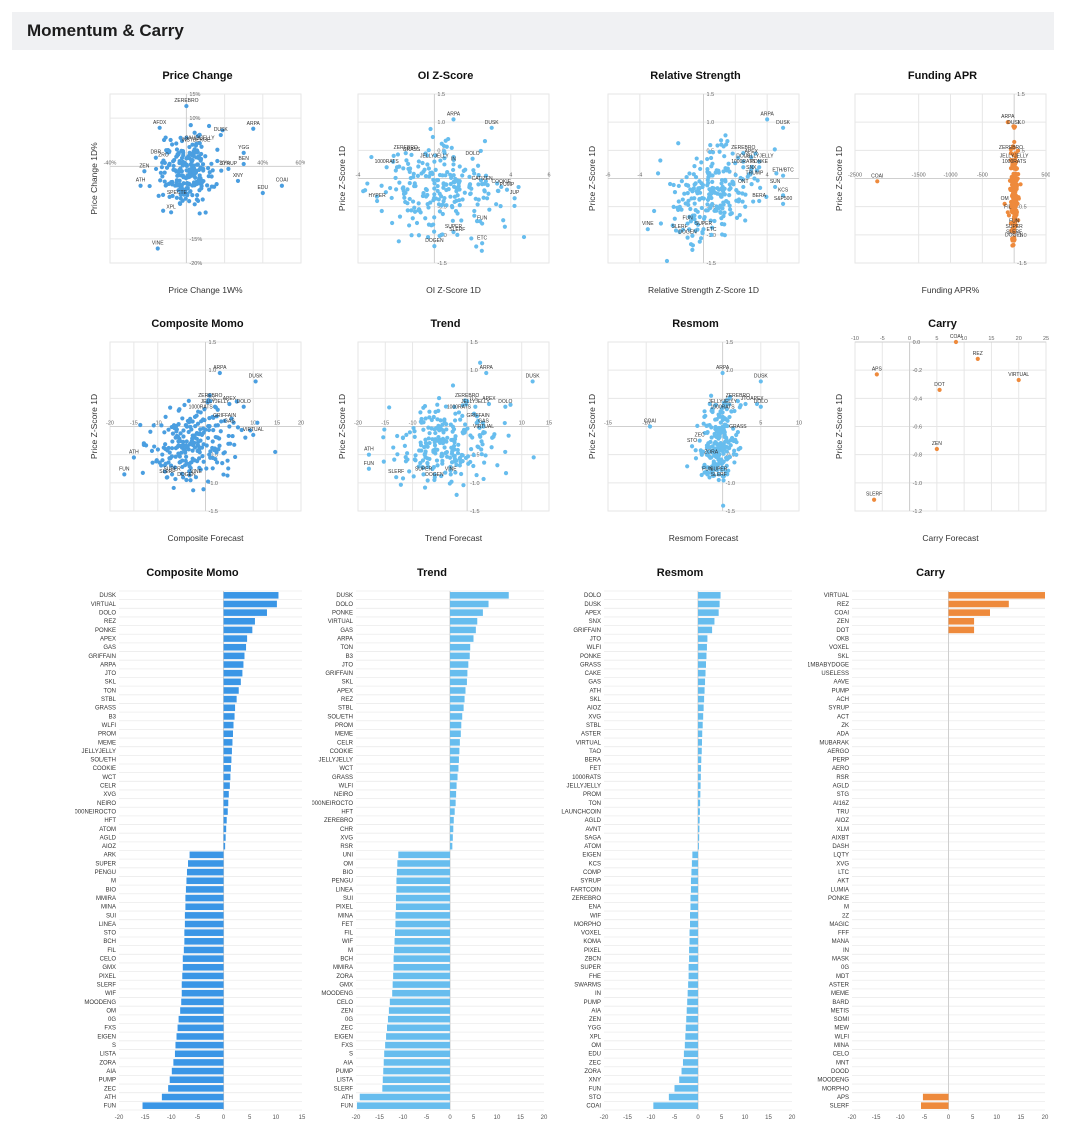 The height and width of the screenshot is (1129, 1068). I want to click on category-label: AKT, so click(843, 882).